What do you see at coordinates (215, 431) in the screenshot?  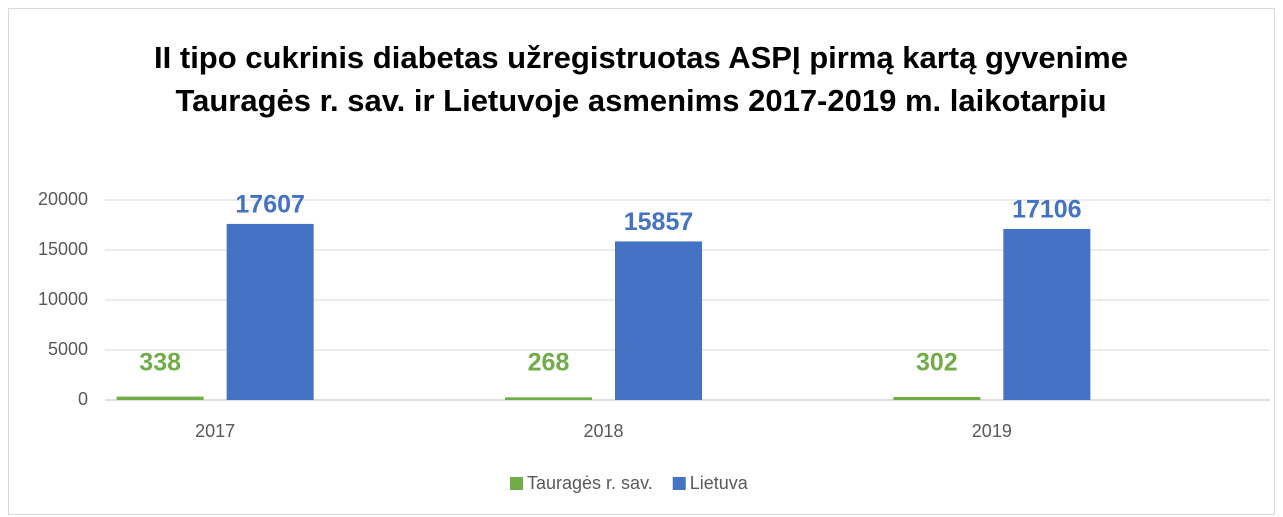 I see `x-tick-label: 2017` at bounding box center [215, 431].